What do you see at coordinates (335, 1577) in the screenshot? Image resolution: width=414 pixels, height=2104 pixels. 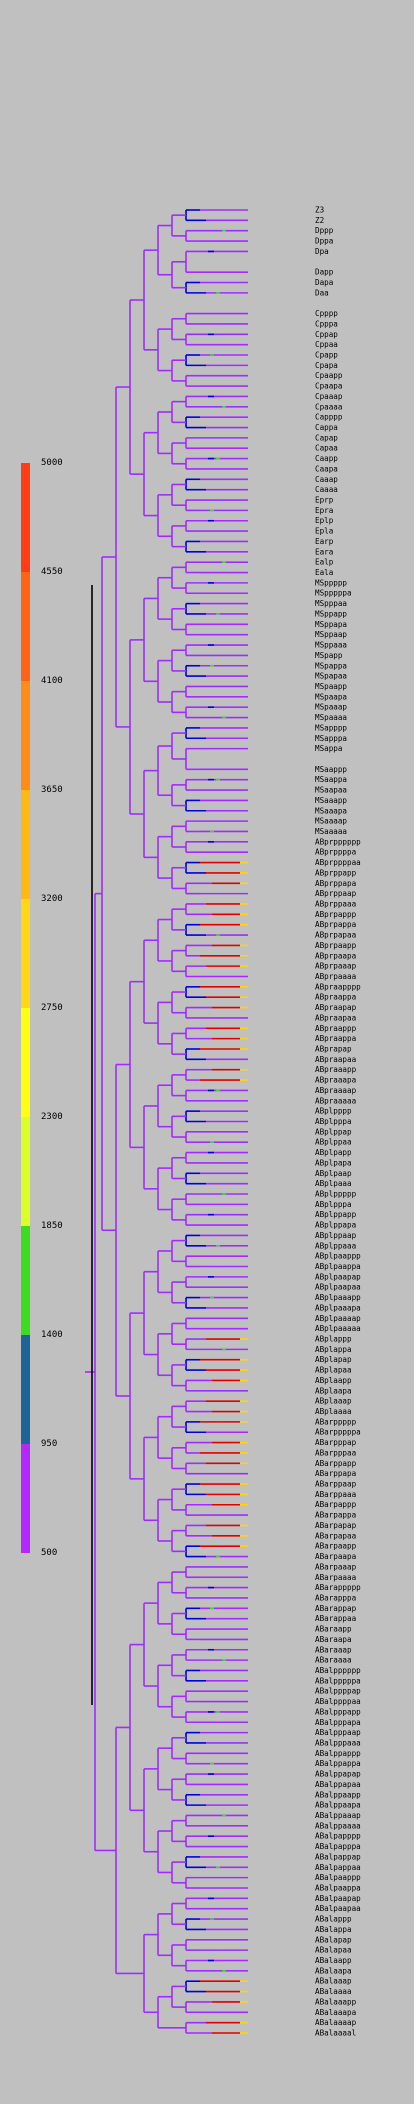 I see `leaf-label: ABarpaaaa` at bounding box center [335, 1577].